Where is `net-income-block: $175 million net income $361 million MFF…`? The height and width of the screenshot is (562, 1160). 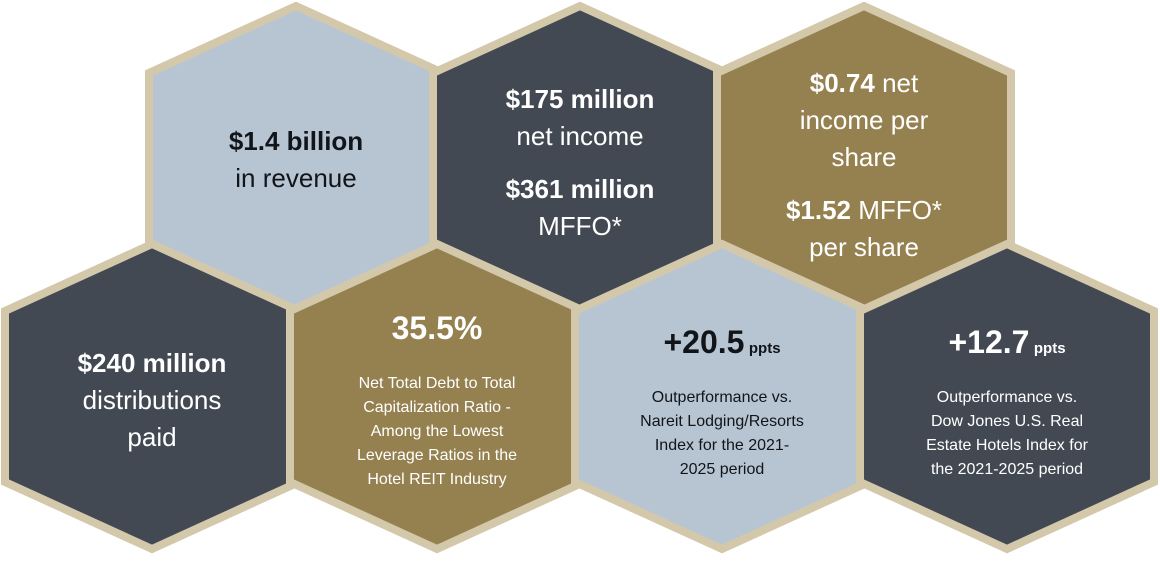
net-income-block: $175 million net income $361 million MFF… is located at coordinates (580, 163).